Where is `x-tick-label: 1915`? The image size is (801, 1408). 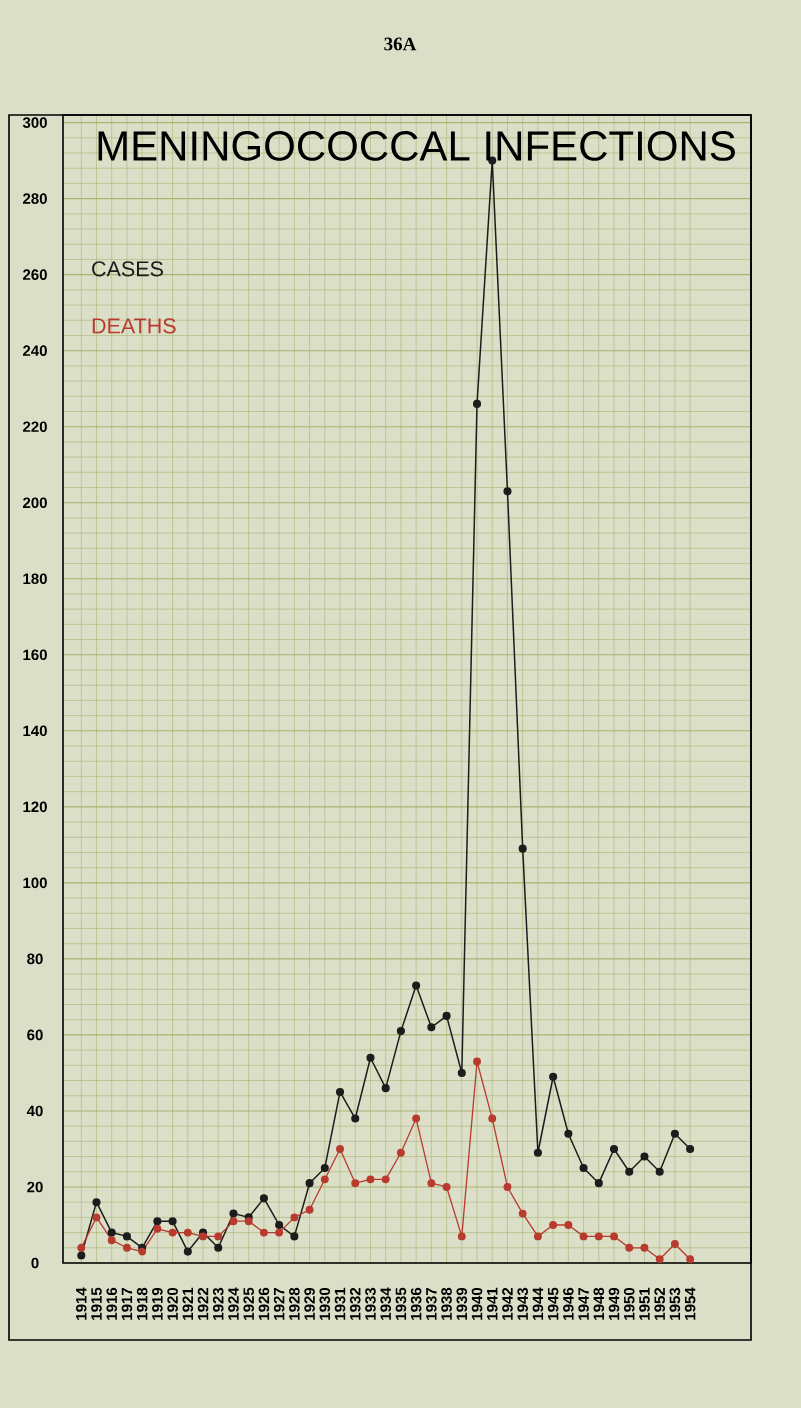 x-tick-label: 1915 is located at coordinates (96, 1303).